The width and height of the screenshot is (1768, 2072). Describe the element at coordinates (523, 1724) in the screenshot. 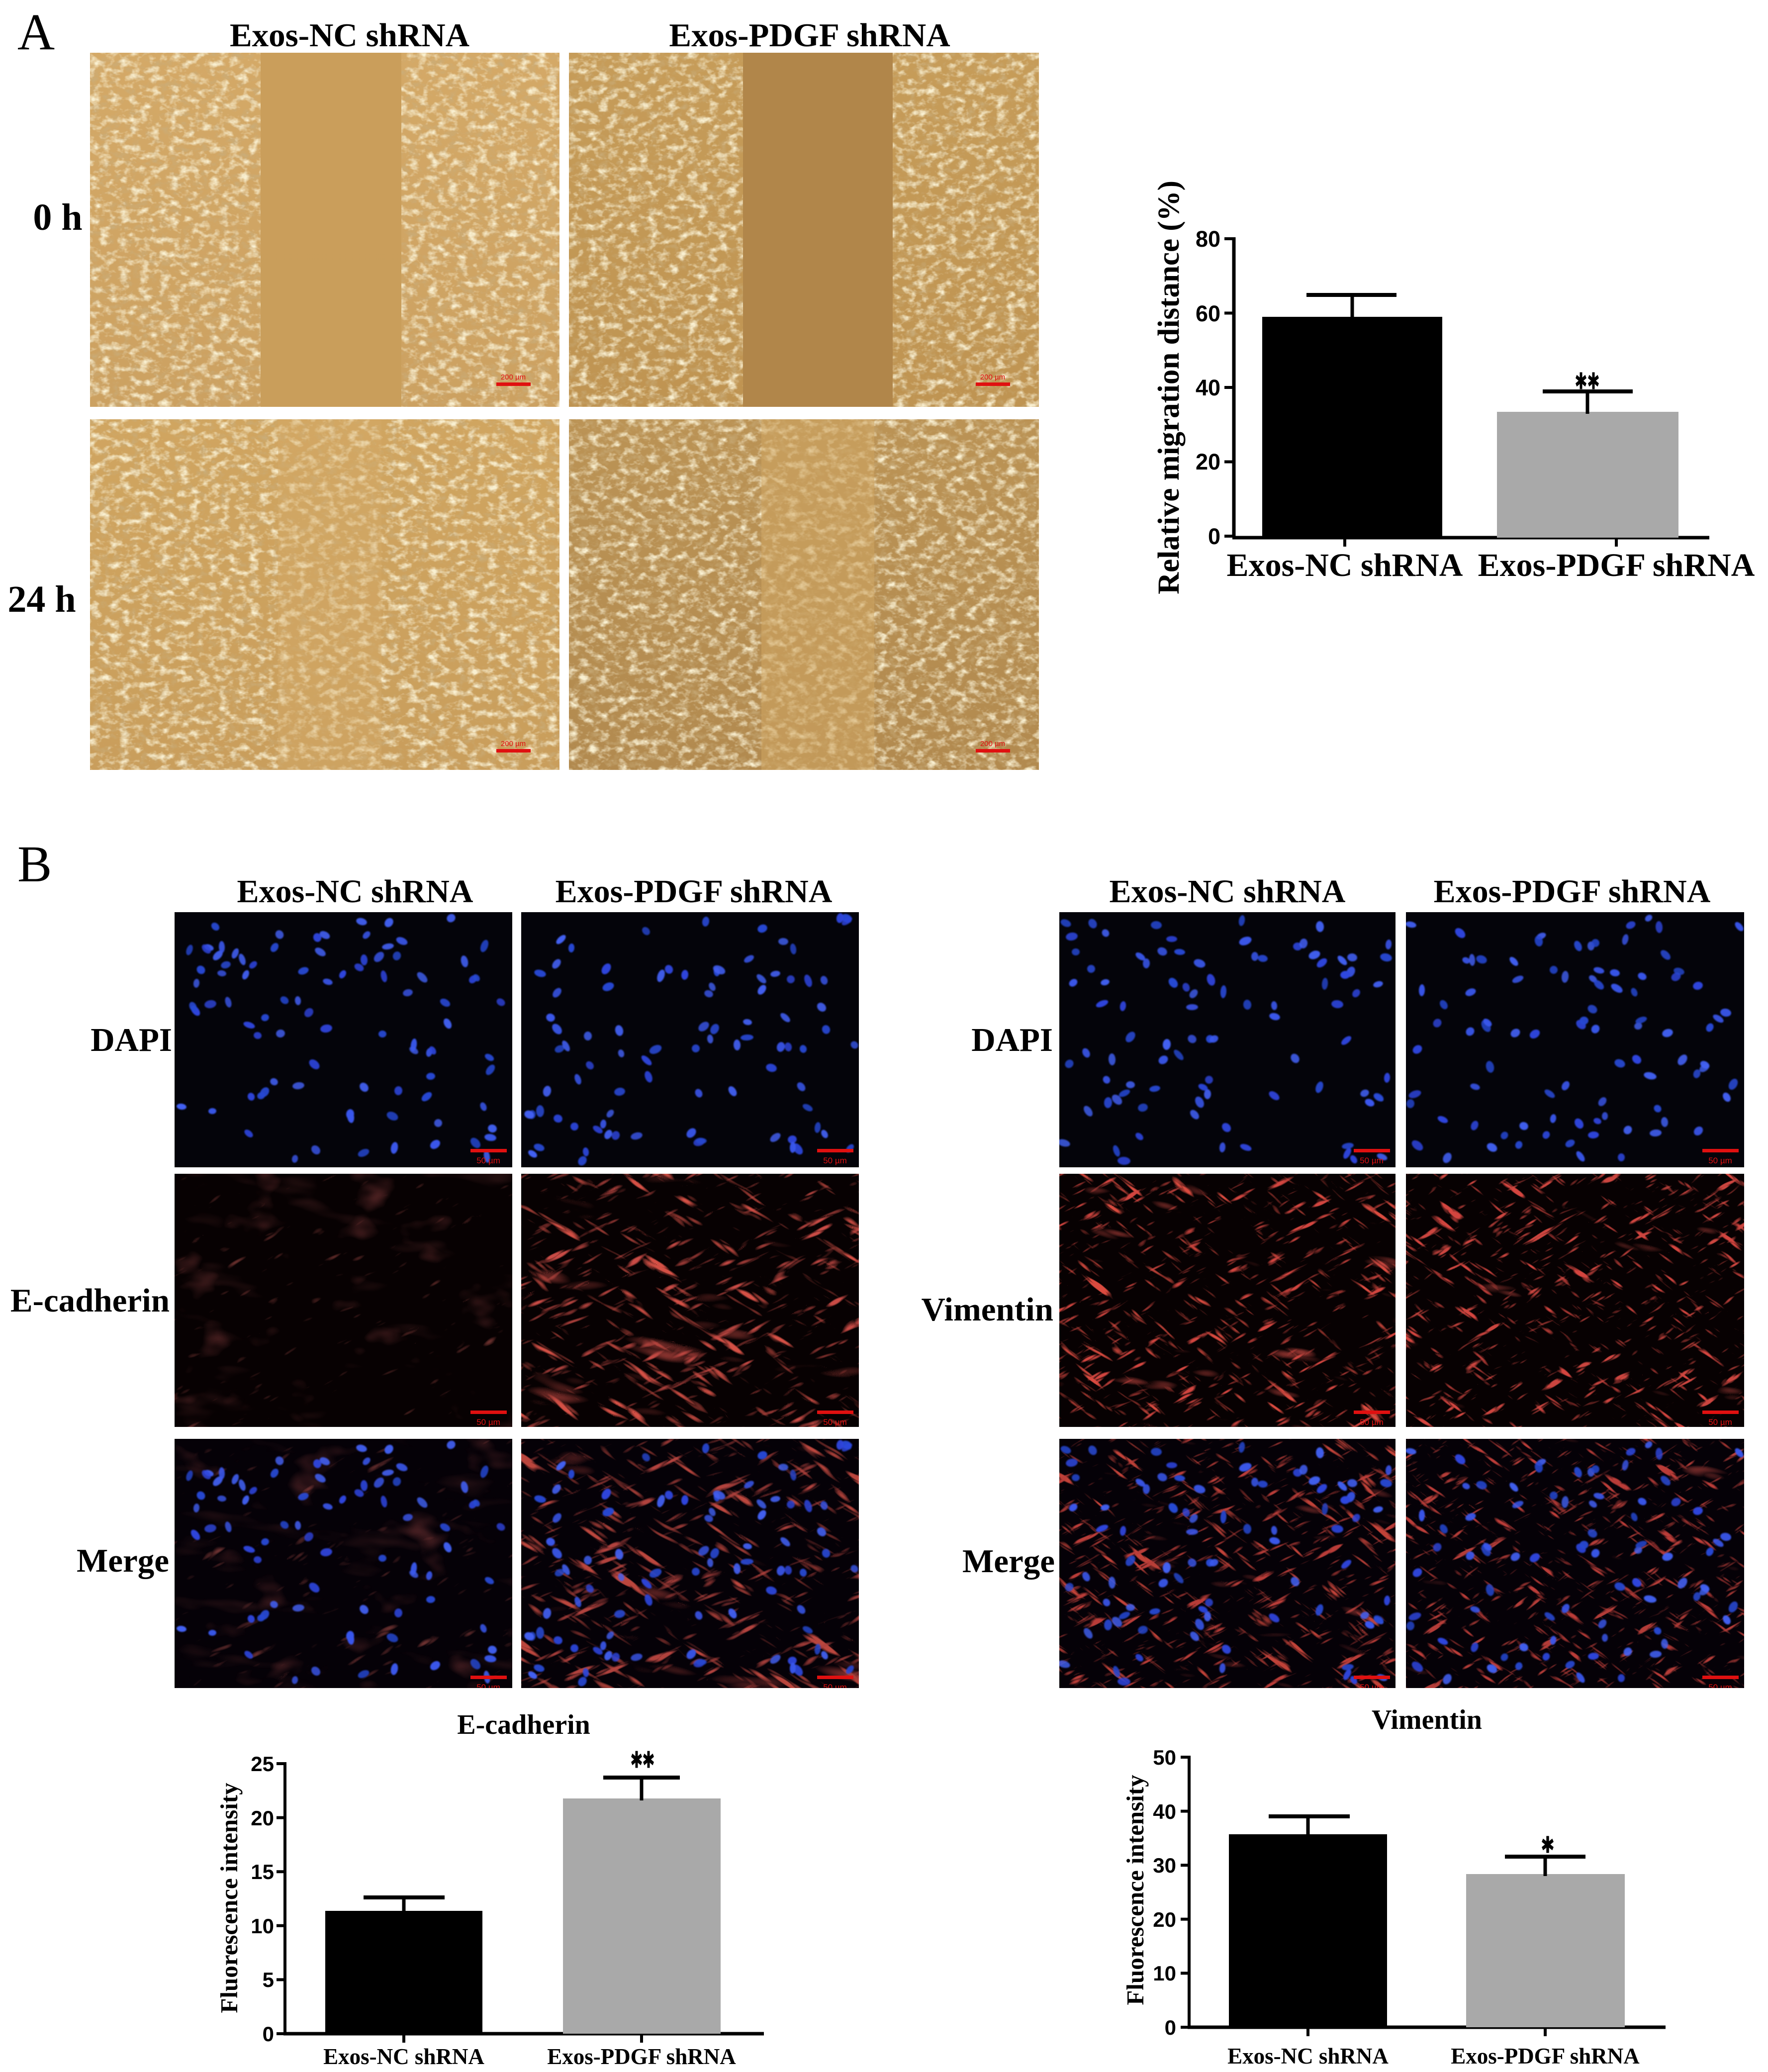

I see `svg-text: E-cadherin` at that location.